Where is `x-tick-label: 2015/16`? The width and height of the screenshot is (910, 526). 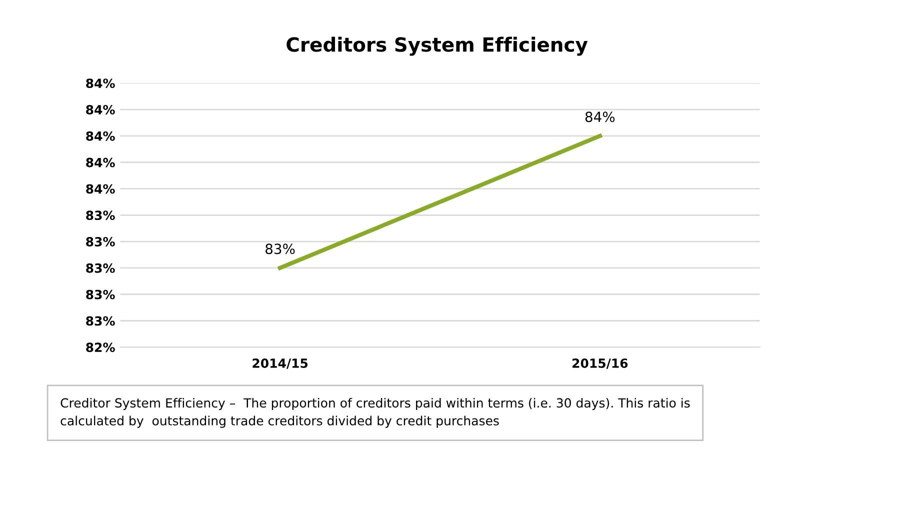 x-tick-label: 2015/16 is located at coordinates (600, 363).